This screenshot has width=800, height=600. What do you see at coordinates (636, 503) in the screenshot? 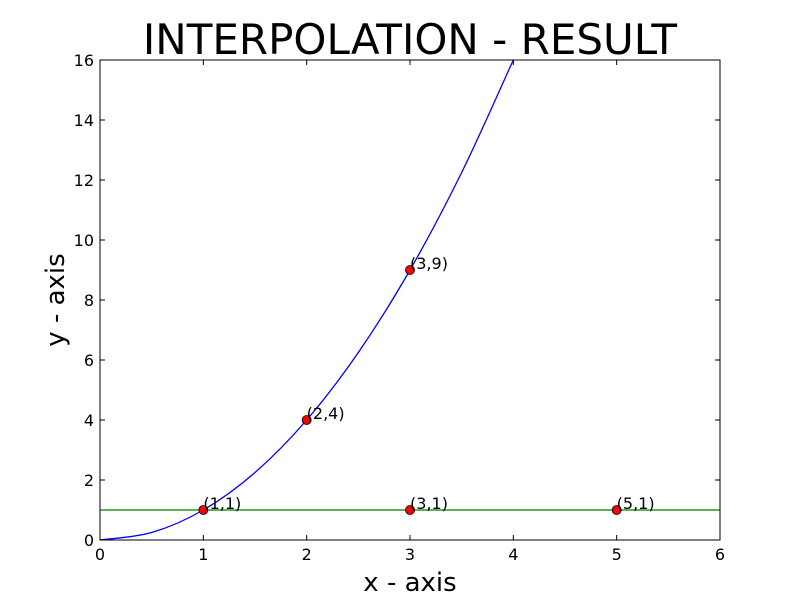
I see `data-point-label: (5,1)` at bounding box center [636, 503].